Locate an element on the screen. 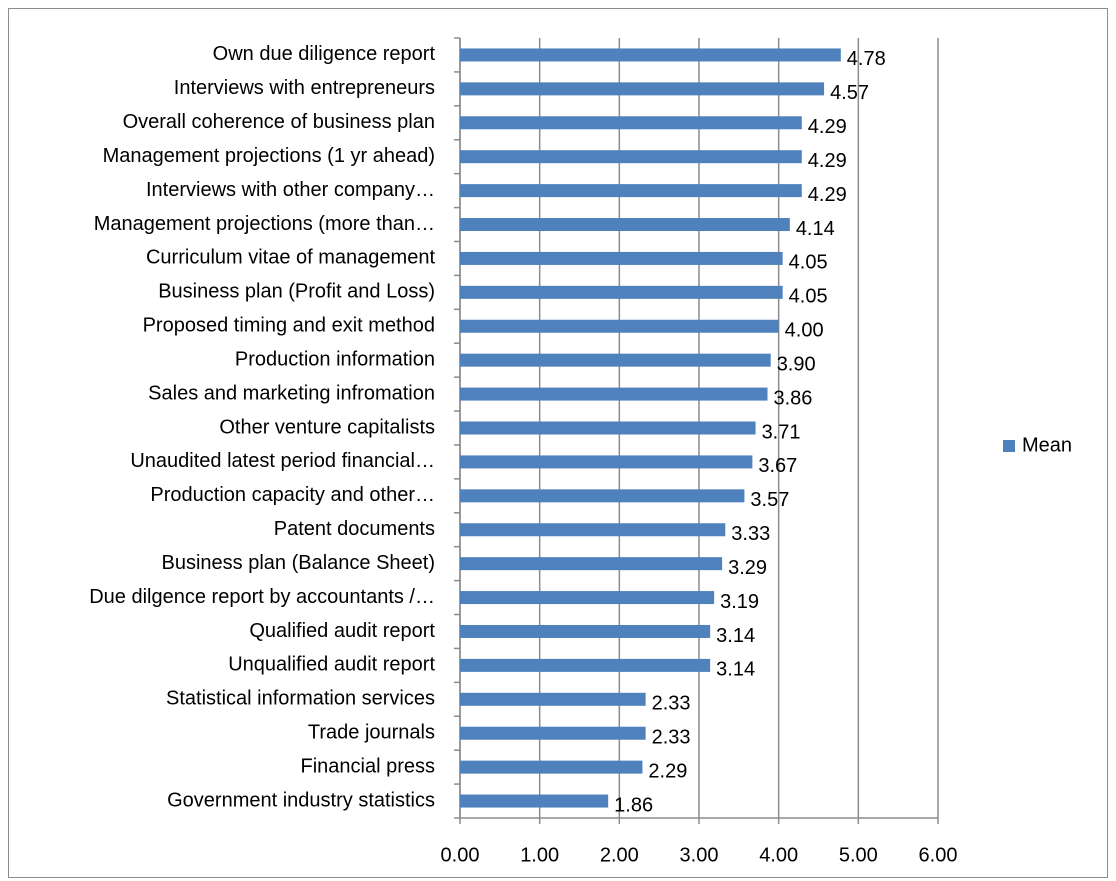  y-tick-label: Statistical information services is located at coordinates (300, 699).